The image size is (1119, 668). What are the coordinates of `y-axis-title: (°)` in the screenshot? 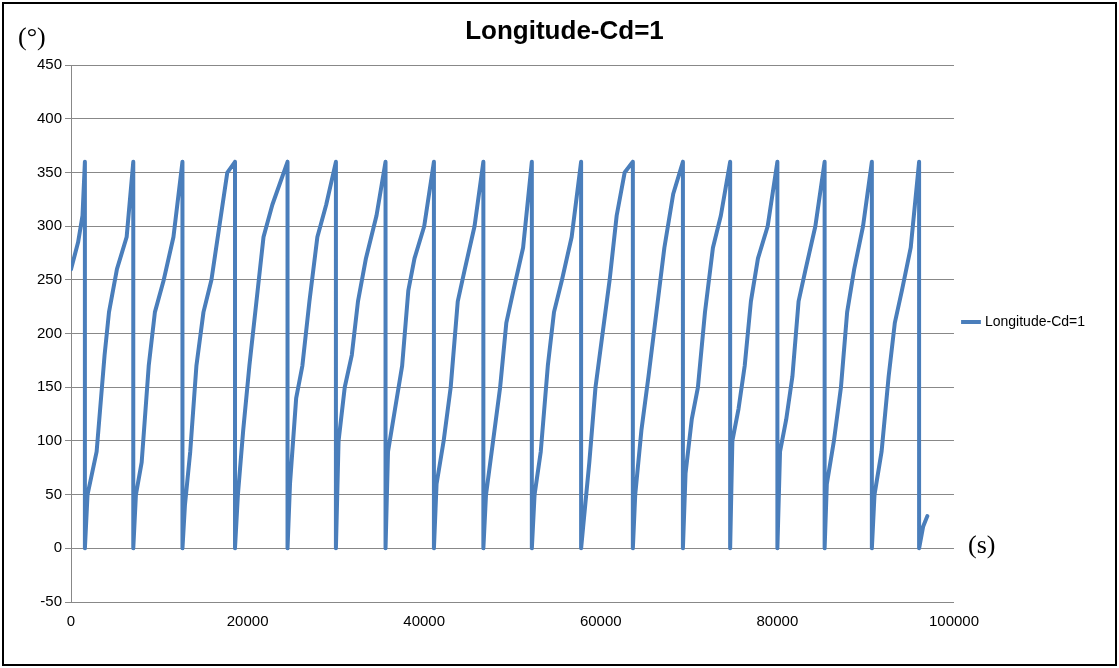 It's located at (32, 36).